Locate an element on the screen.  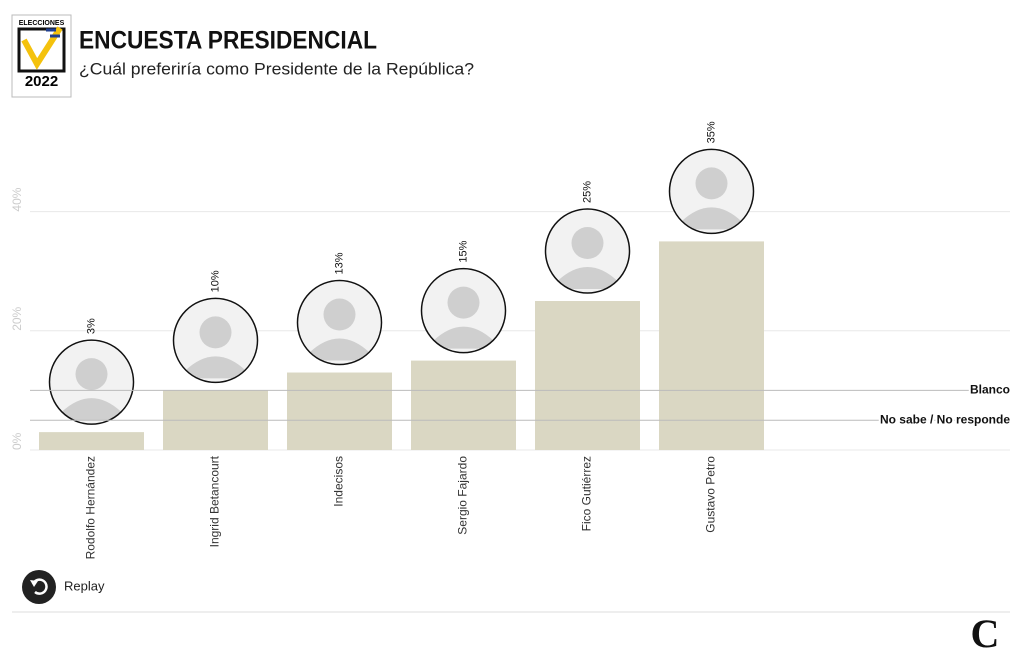
value-label: 13% is located at coordinates (339, 263).